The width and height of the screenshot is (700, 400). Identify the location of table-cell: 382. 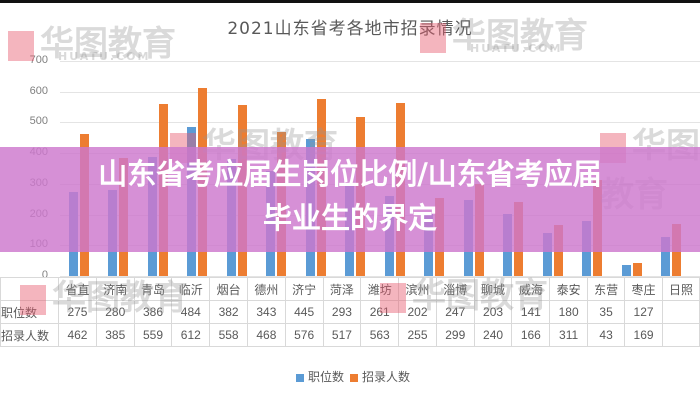
(228, 312).